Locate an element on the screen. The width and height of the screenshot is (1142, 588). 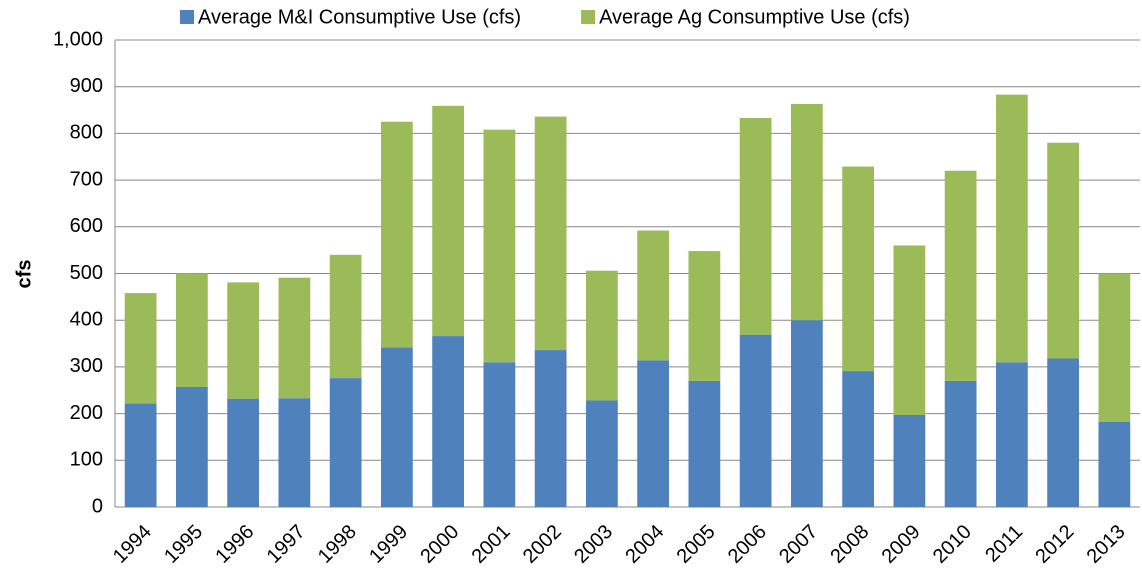
x-tick-label: 2007 is located at coordinates (798, 544).